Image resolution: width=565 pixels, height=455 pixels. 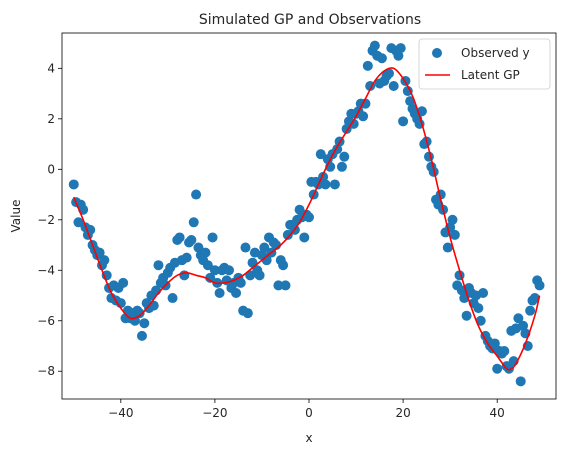 I want to click on x-axis: −40 −20 0 20 40, so click(x=306, y=409).